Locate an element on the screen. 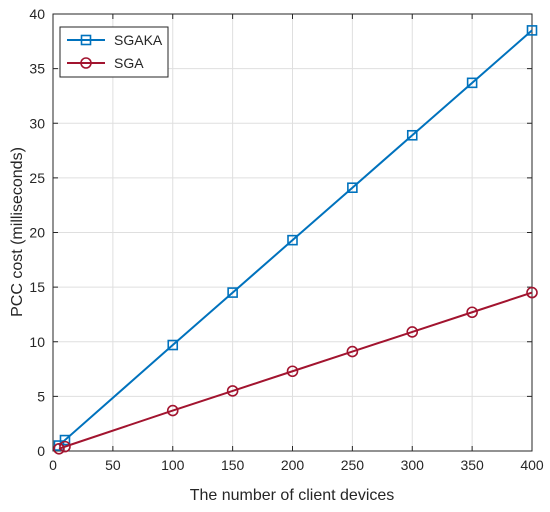  x-tick-label: 100 is located at coordinates (173, 465).